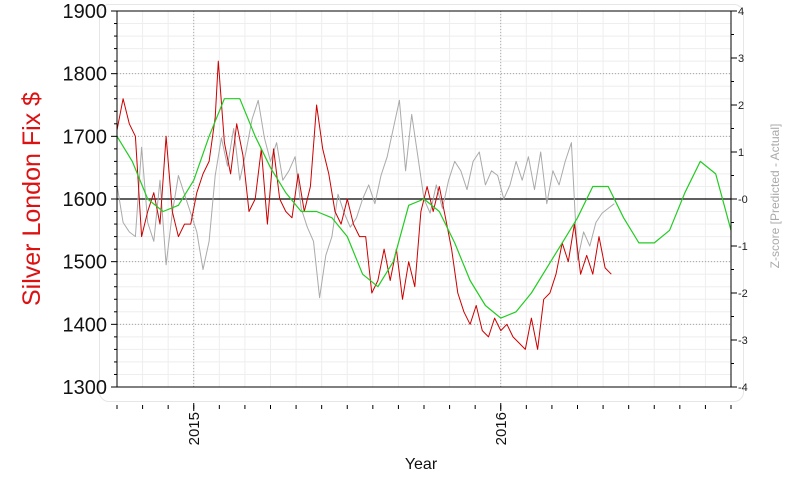 The width and height of the screenshot is (792, 480). Describe the element at coordinates (743, 341) in the screenshot. I see `y2-tick-label: -3` at that location.